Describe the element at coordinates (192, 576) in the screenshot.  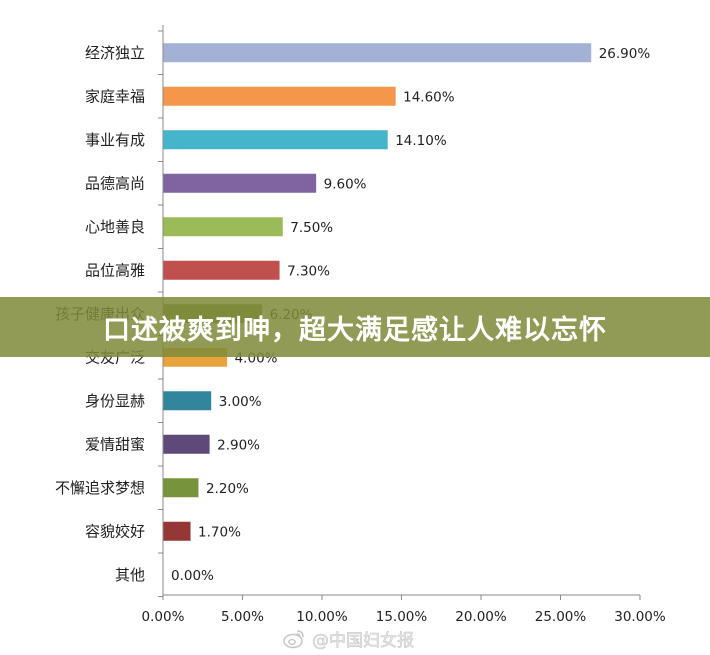
I see `value-label: 0.00%` at that location.